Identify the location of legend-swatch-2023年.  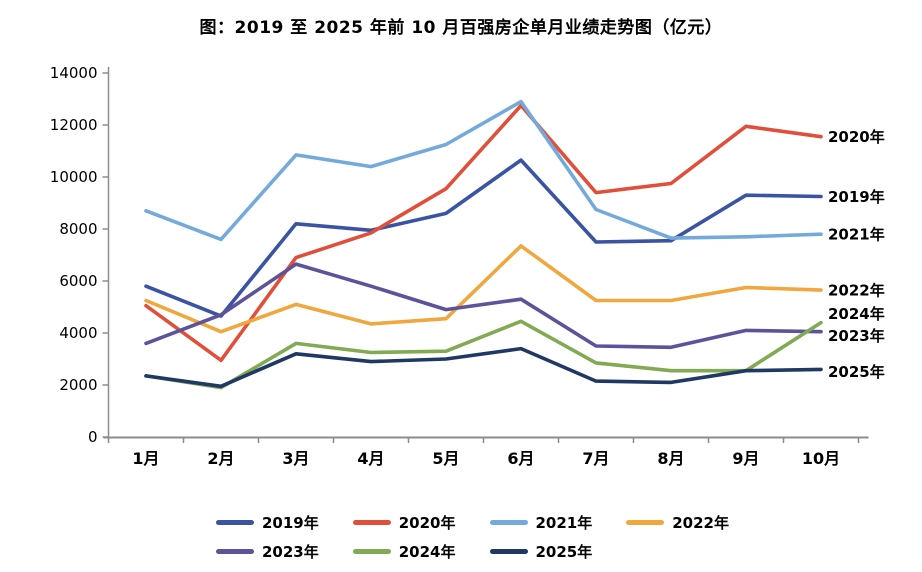
(235, 551).